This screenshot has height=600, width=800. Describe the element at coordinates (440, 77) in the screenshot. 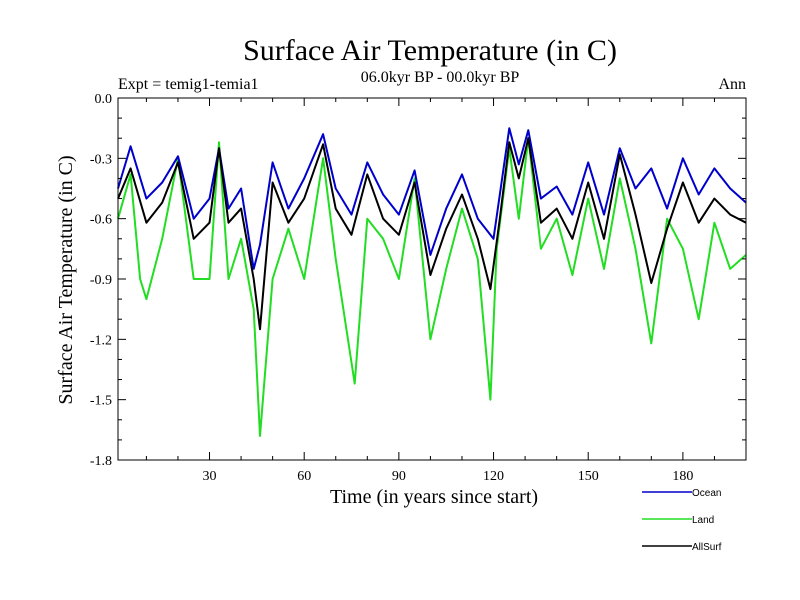

I see `chart-subtitle: 06.0kyr BP - 00.0kyr BP` at that location.